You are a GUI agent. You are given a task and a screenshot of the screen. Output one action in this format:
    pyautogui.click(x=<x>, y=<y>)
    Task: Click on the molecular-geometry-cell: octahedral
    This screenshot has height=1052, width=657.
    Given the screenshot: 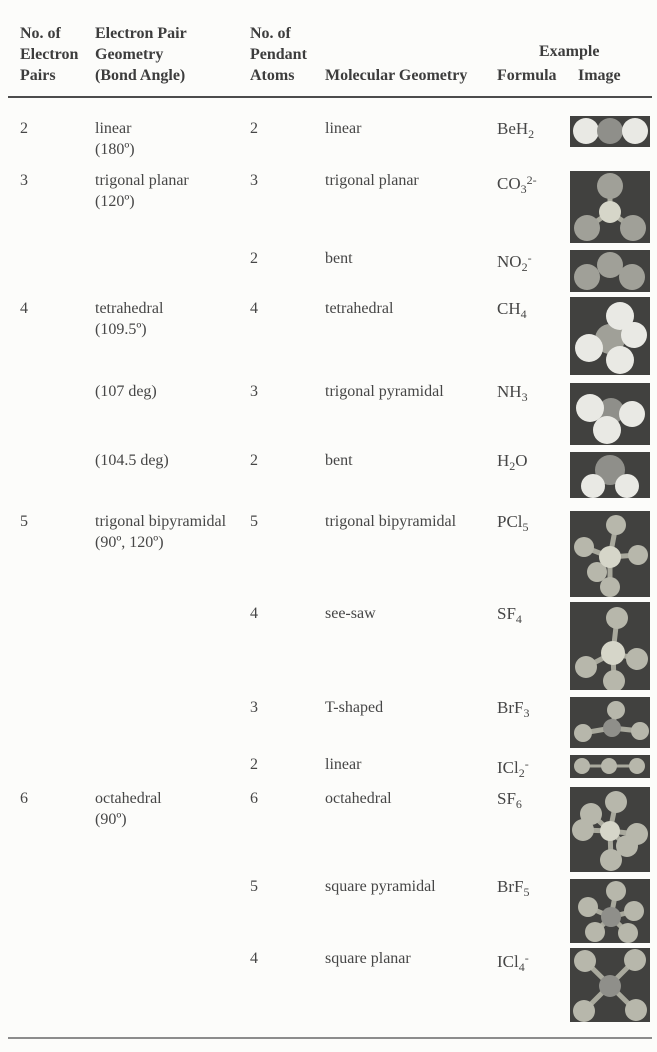 What is the action you would take?
    pyautogui.click(x=358, y=798)
    